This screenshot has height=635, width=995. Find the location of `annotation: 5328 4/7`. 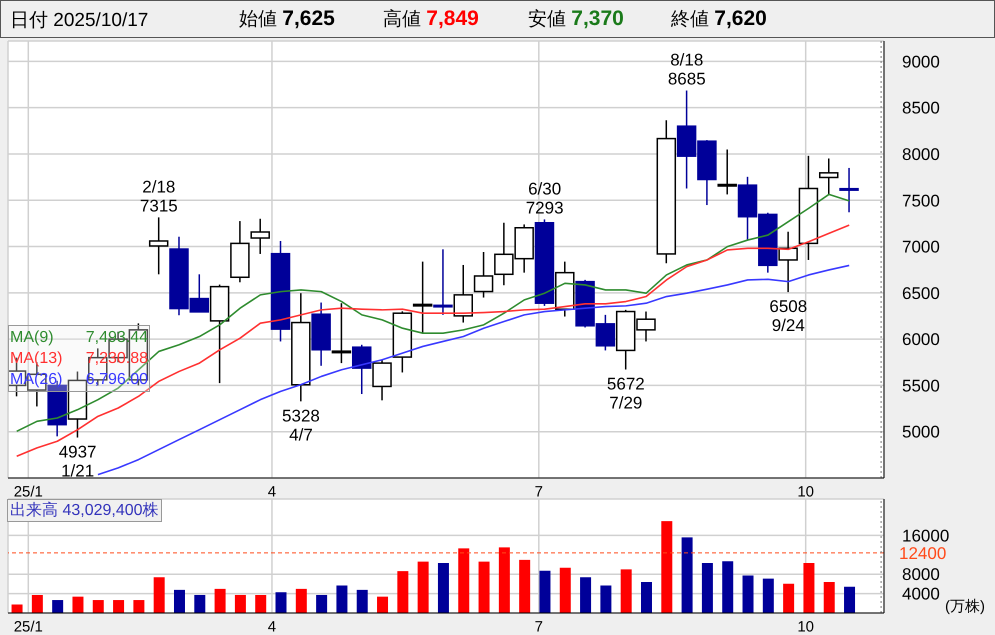

annotation: 5328 4/7 is located at coordinates (301, 425).